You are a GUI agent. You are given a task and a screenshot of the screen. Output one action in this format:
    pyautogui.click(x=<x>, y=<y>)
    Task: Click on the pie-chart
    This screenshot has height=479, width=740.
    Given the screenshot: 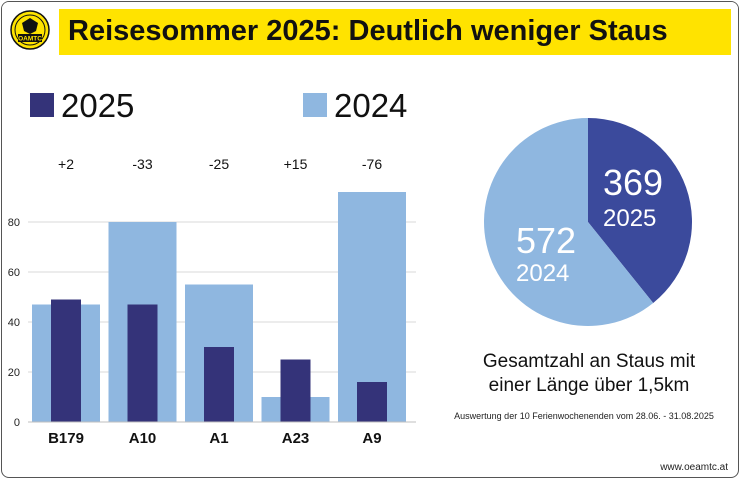 What is the action you would take?
    pyautogui.click(x=588, y=222)
    